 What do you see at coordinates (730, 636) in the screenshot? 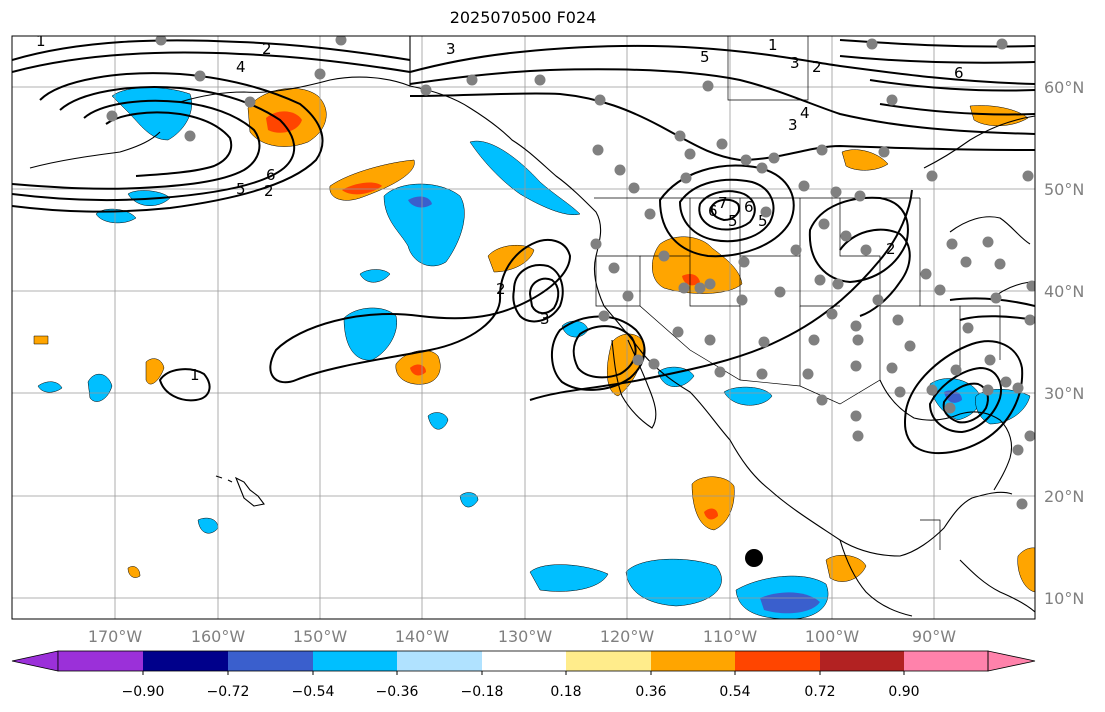
I see `lon-tick-label: 110°W` at bounding box center [730, 636].